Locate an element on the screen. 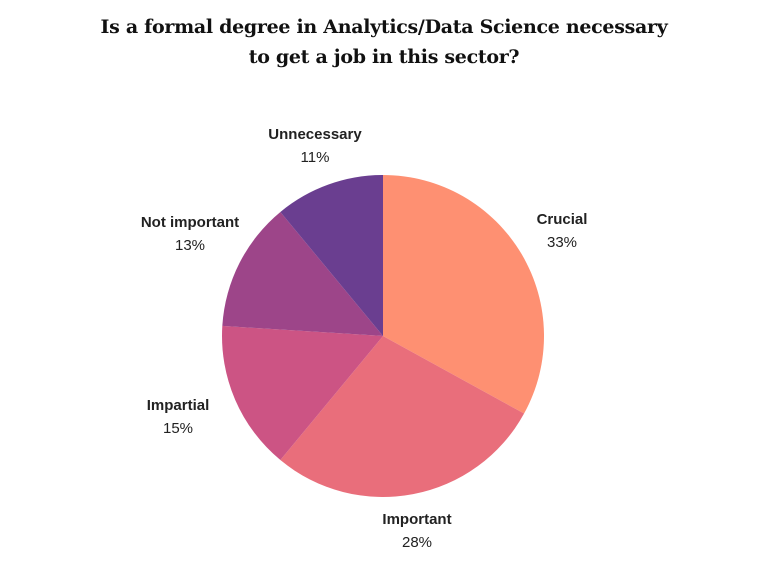  slice-value-label: 28% is located at coordinates (417, 542).